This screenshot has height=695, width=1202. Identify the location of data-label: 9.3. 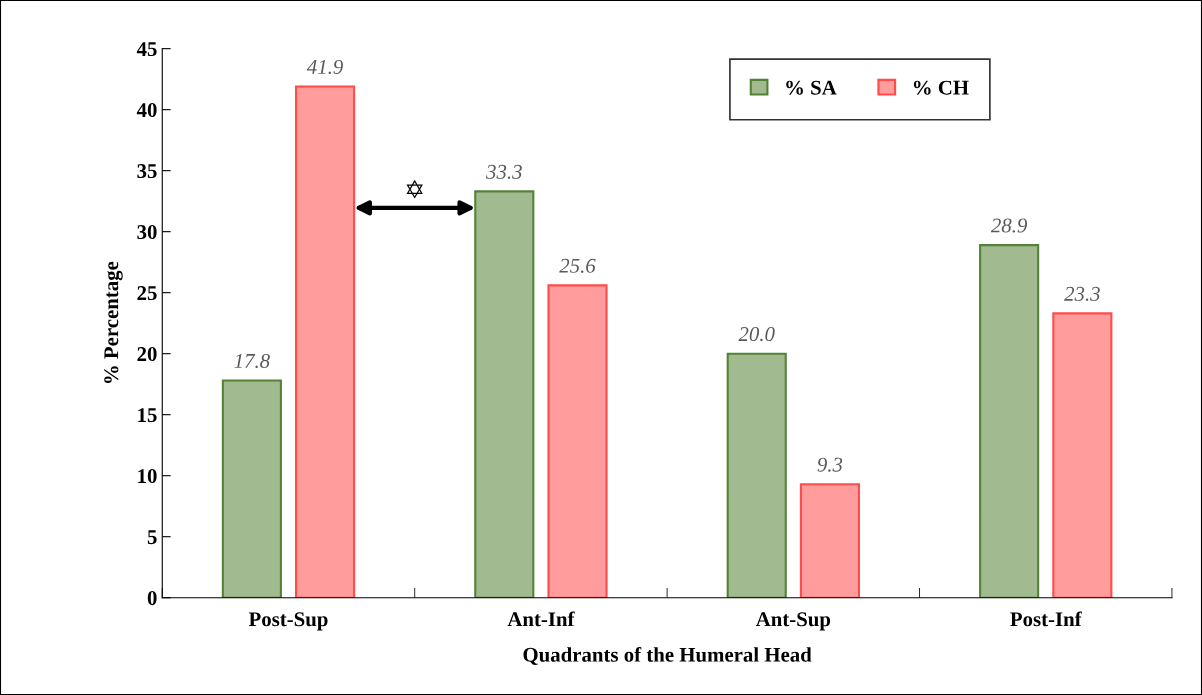
(830, 464).